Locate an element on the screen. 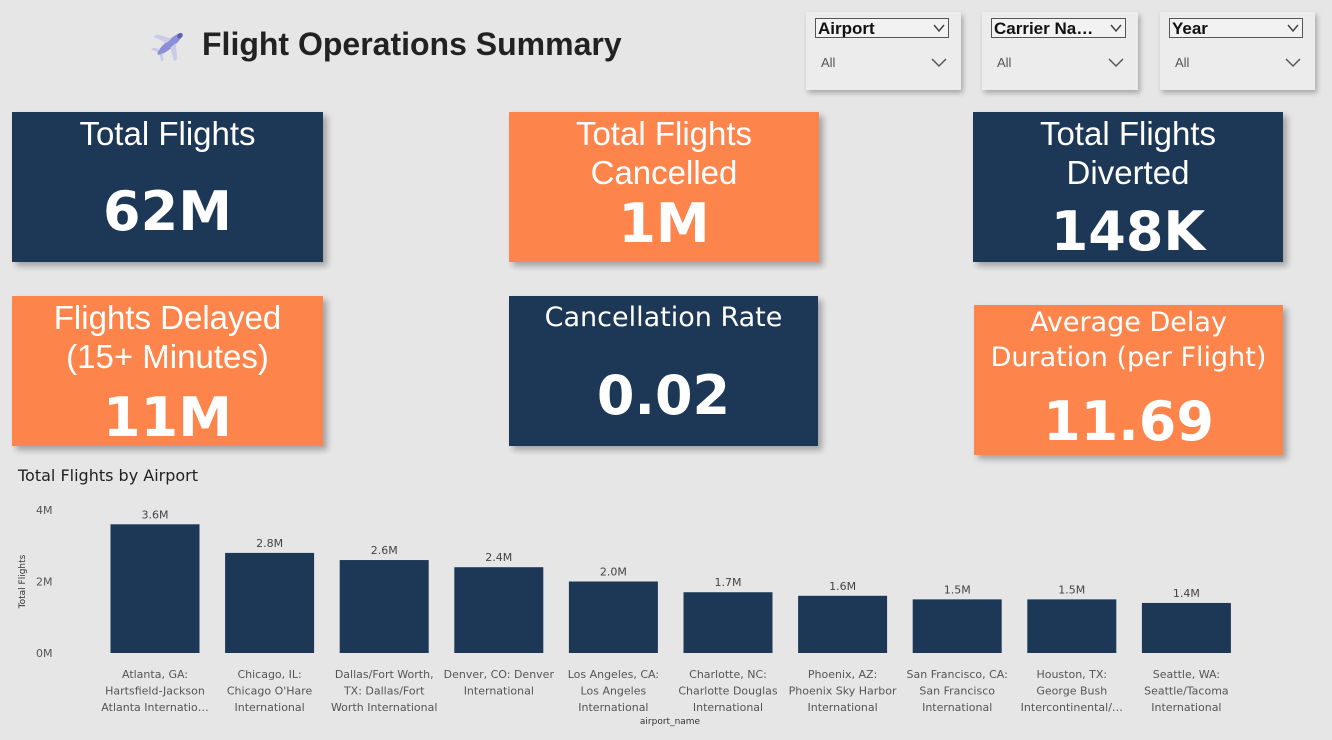  cancellation-rate-card: Cancellation Rate 0.02 is located at coordinates (663, 371).